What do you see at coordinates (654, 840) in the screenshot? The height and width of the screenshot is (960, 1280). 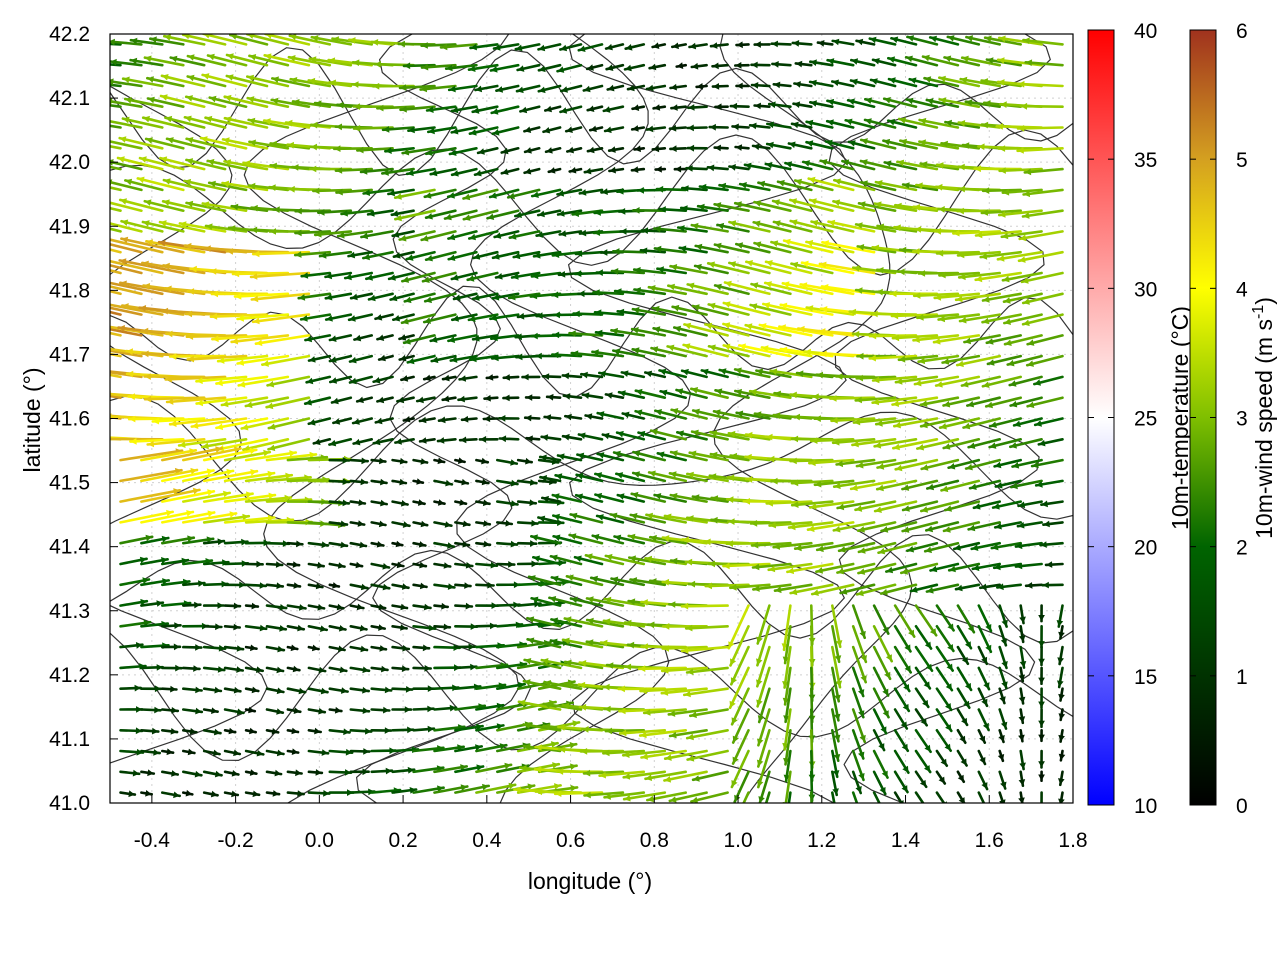 I see `x-tick-label: 0.8` at bounding box center [654, 840].